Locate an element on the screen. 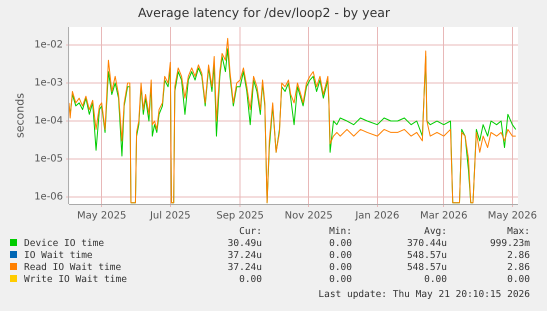  legend-label: Write IO Wait time is located at coordinates (75, 280).